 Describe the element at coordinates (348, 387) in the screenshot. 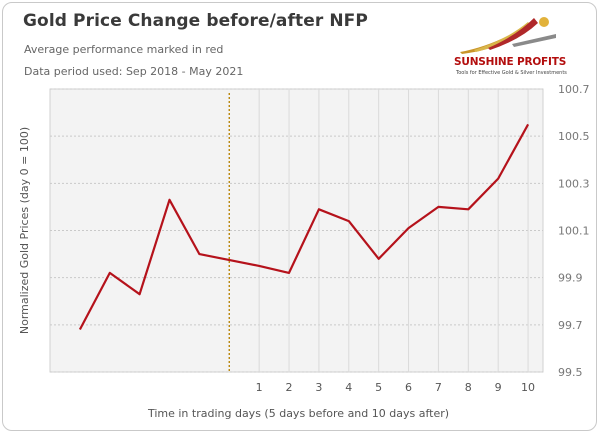

I see `x-tick-label: 4` at that location.